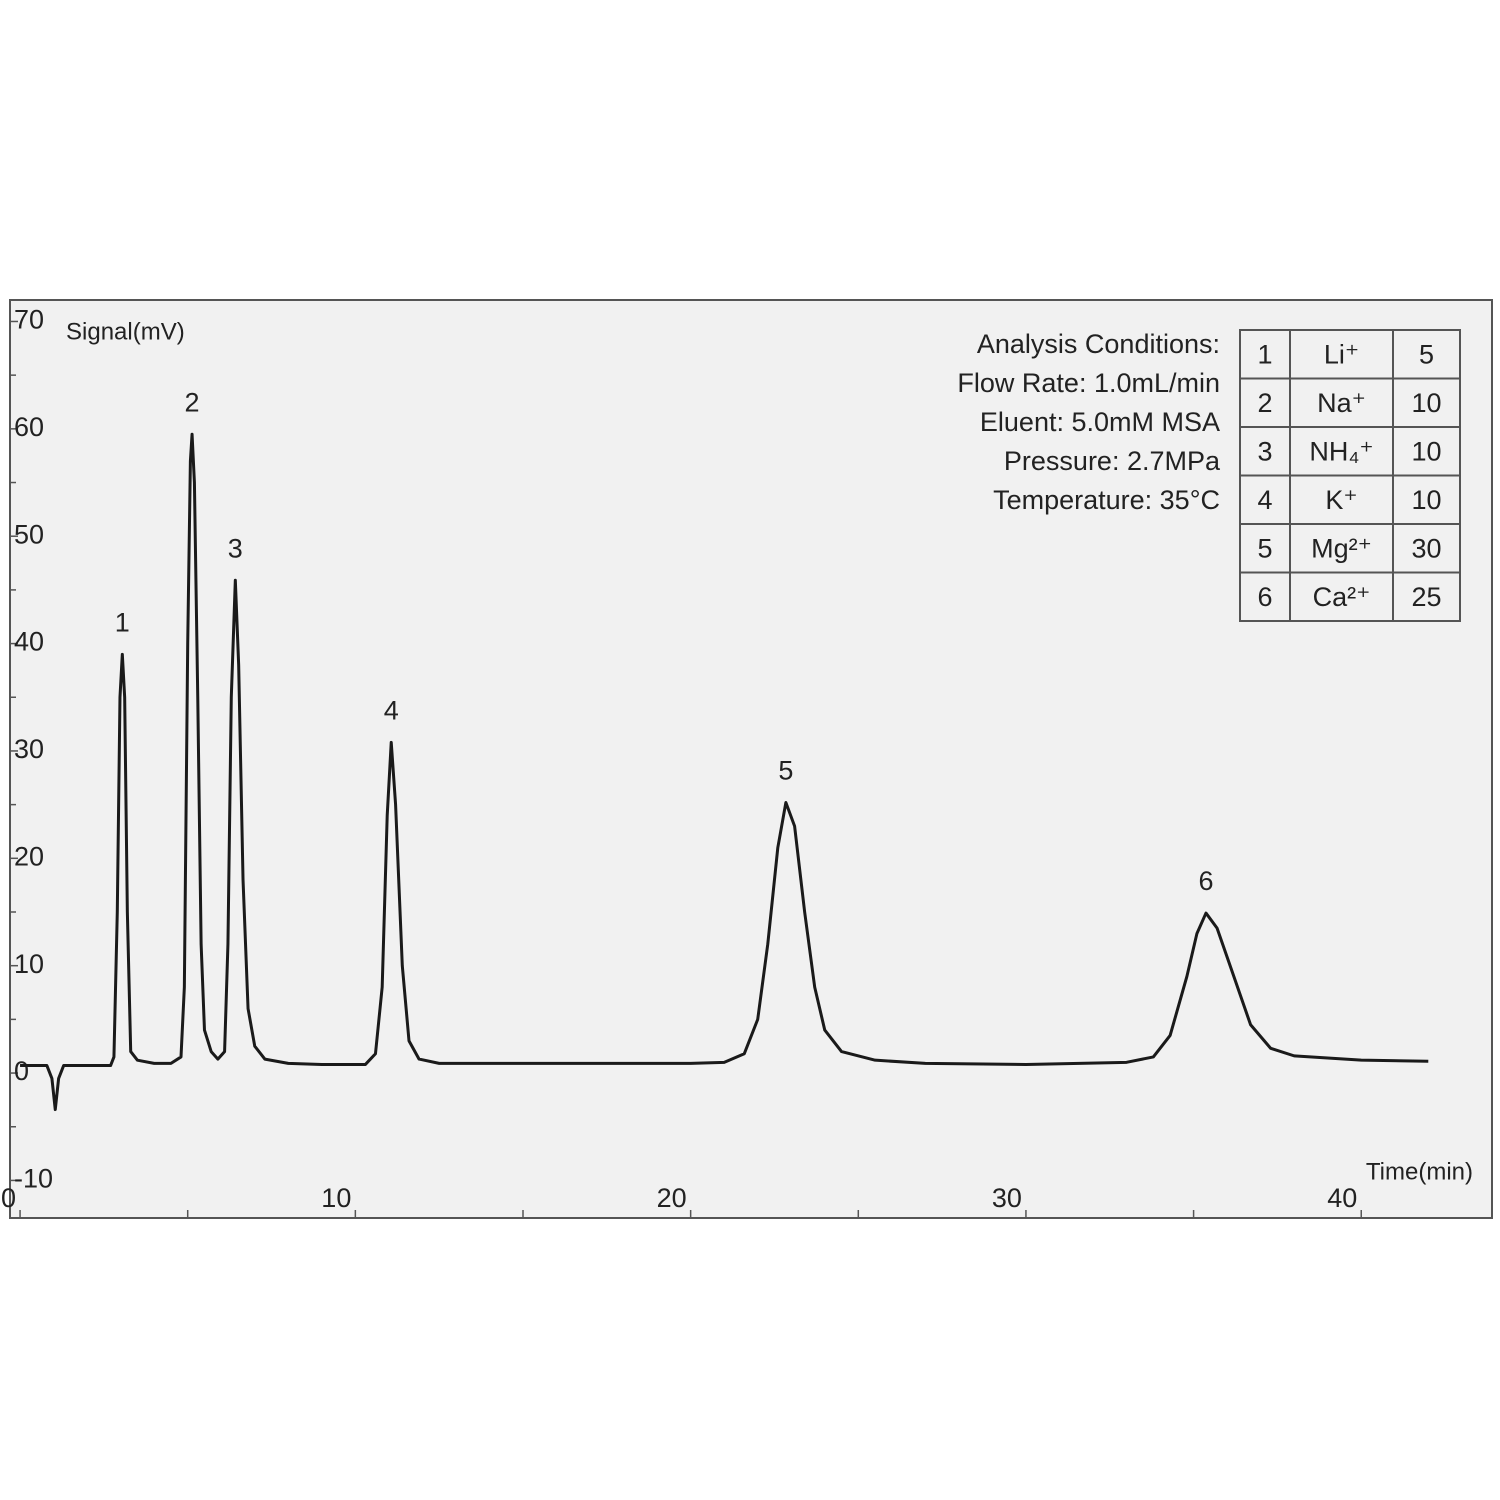 This screenshot has height=1500, width=1500. Describe the element at coordinates (29, 964) in the screenshot. I see `y-tick-label: 10` at that location.